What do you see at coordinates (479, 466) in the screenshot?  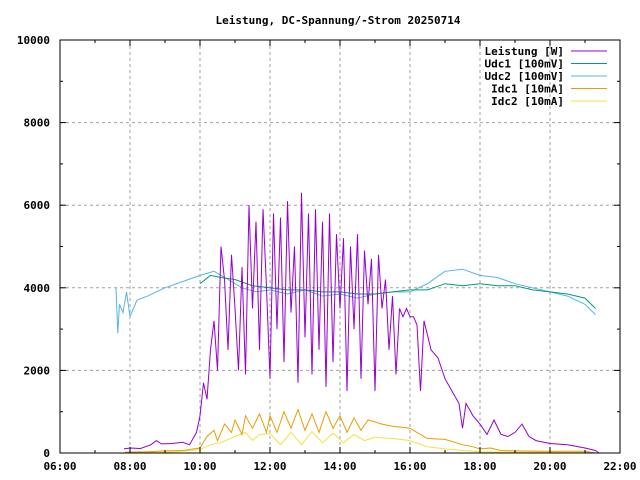 I see `x-tick-label: 18:00` at bounding box center [479, 466].